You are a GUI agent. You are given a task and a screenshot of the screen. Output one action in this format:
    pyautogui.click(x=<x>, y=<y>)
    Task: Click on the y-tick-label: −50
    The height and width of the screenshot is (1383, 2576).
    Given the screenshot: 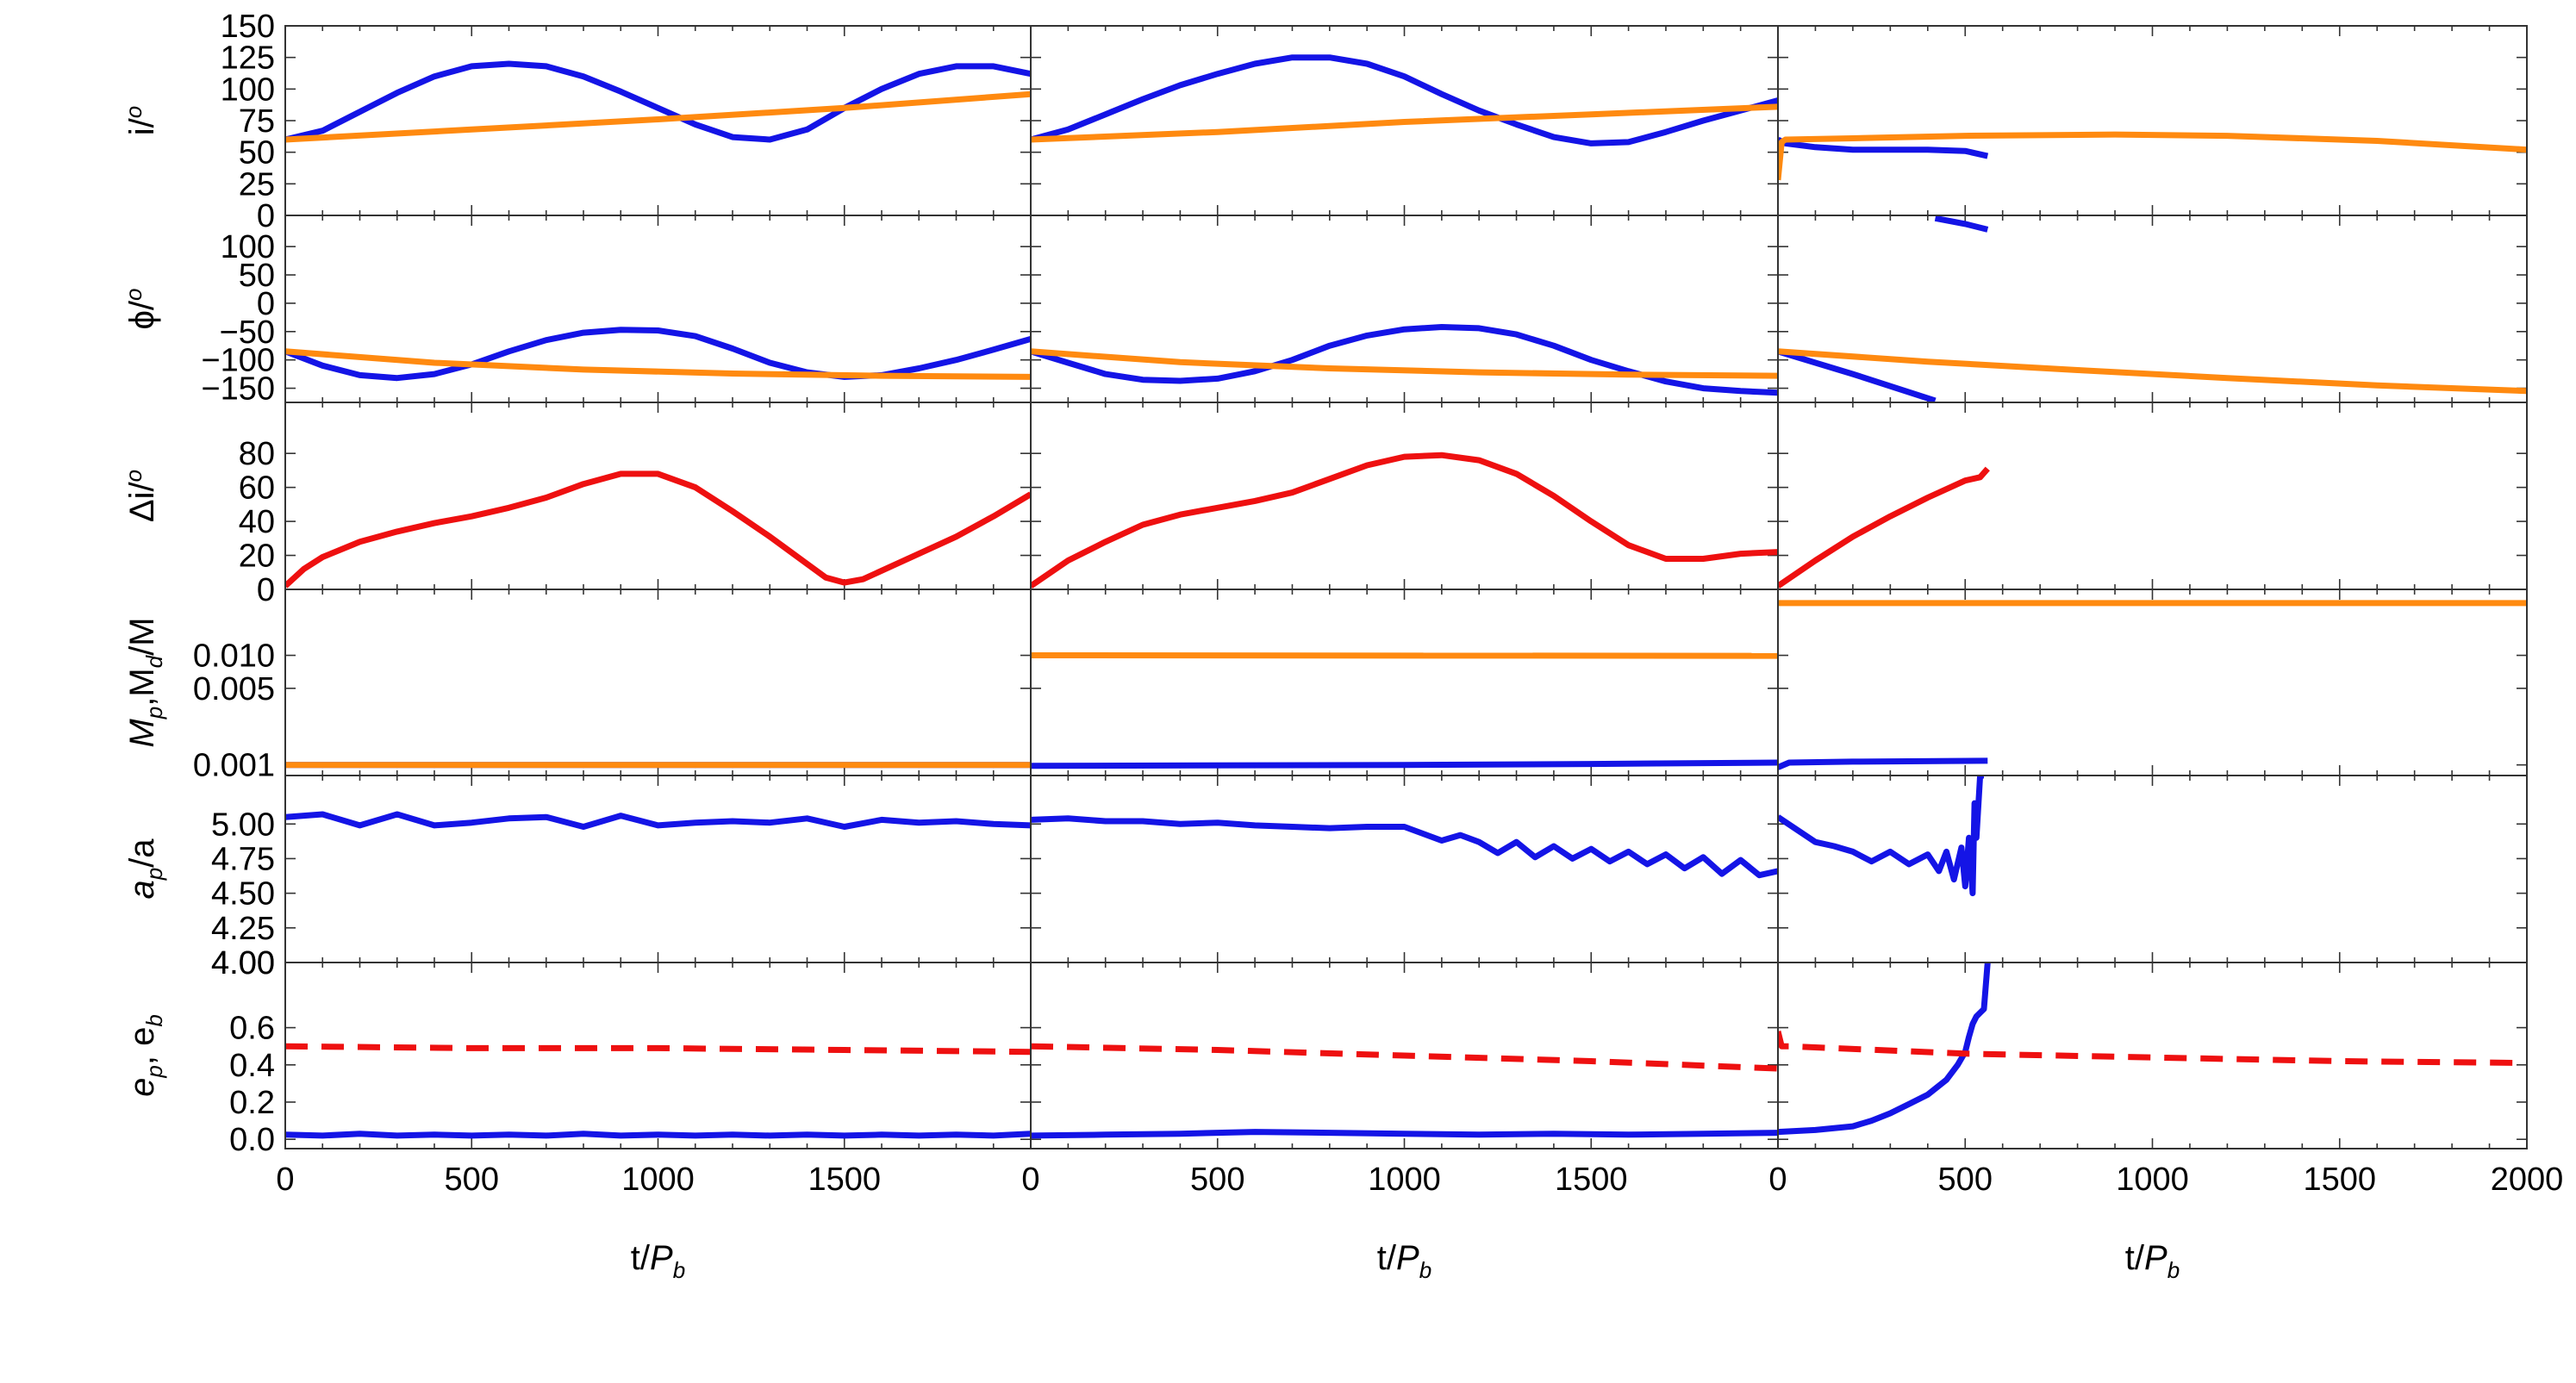 What is the action you would take?
    pyautogui.click(x=247, y=333)
    